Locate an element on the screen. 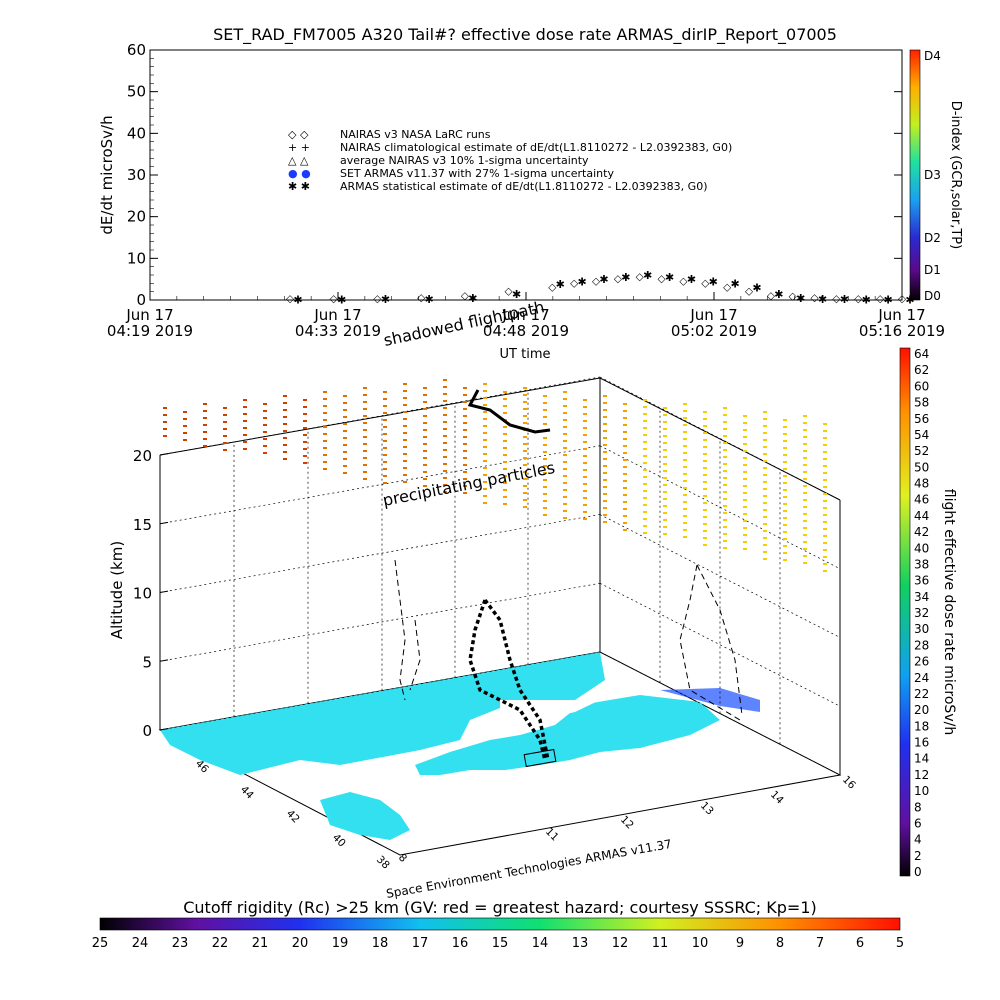 This screenshot has width=1000, height=1000. legend-label: NAIRAS v3 NASA LaRC runs is located at coordinates (415, 134).